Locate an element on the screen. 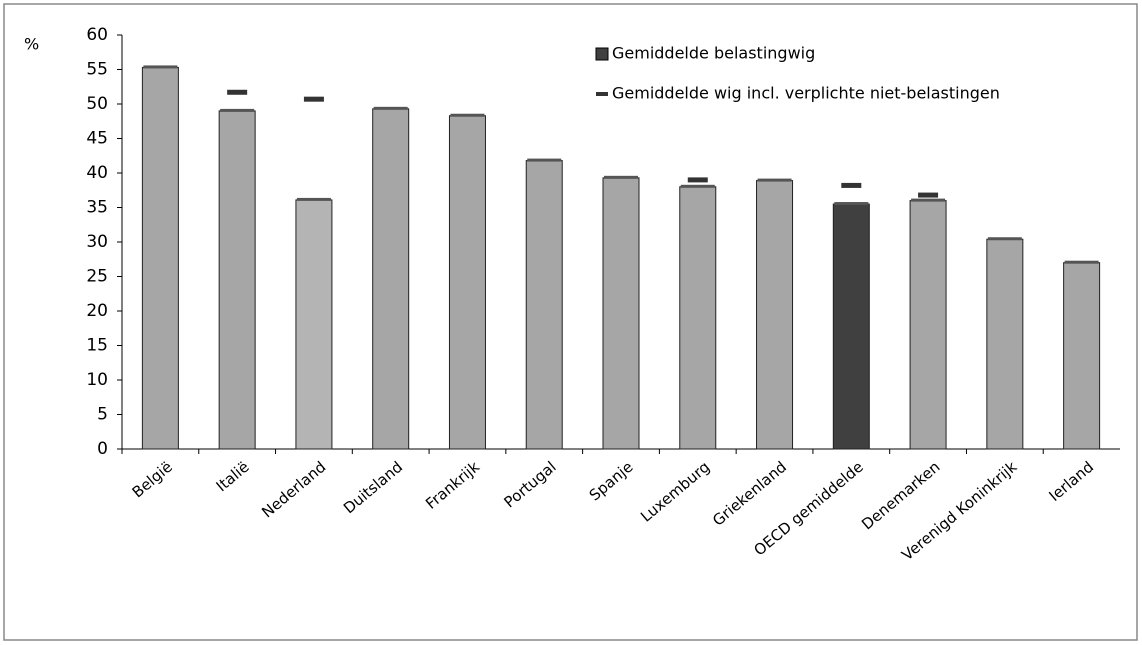  legend-label: Gemiddelde belastingwig is located at coordinates (713, 53).